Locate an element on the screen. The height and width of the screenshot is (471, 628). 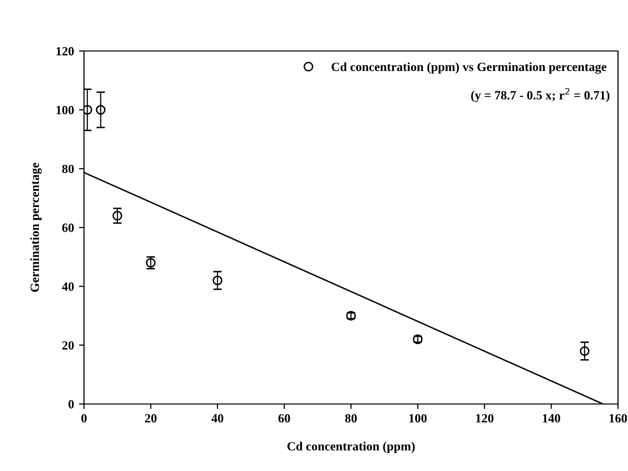
legend-label: Cd concentration (ppm) vs Germination percentage is located at coordinates (469, 68).